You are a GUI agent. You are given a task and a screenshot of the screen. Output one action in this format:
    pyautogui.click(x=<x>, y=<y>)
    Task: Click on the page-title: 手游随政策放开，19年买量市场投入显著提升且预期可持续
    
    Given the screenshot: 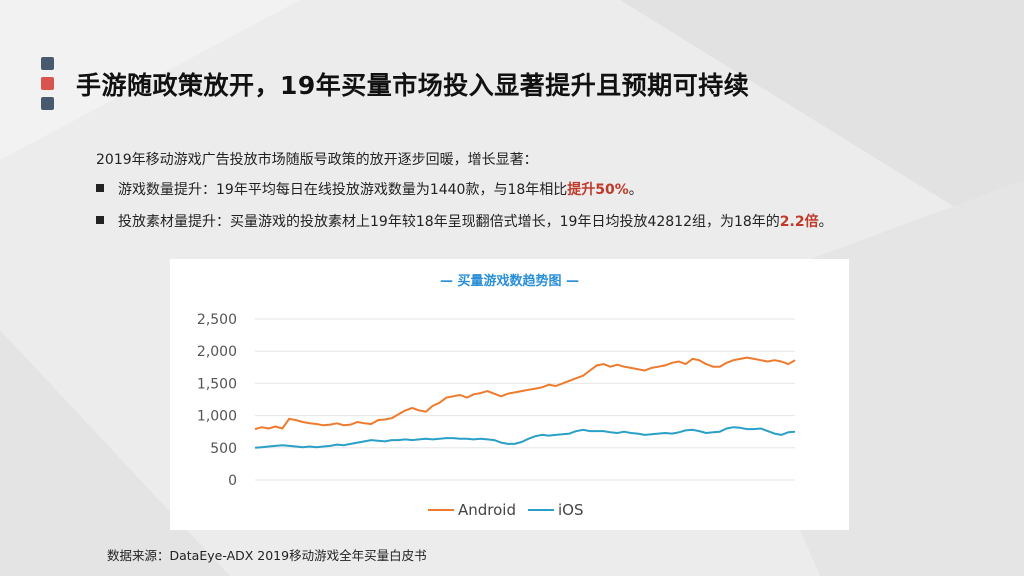 What is the action you would take?
    pyautogui.click(x=413, y=85)
    